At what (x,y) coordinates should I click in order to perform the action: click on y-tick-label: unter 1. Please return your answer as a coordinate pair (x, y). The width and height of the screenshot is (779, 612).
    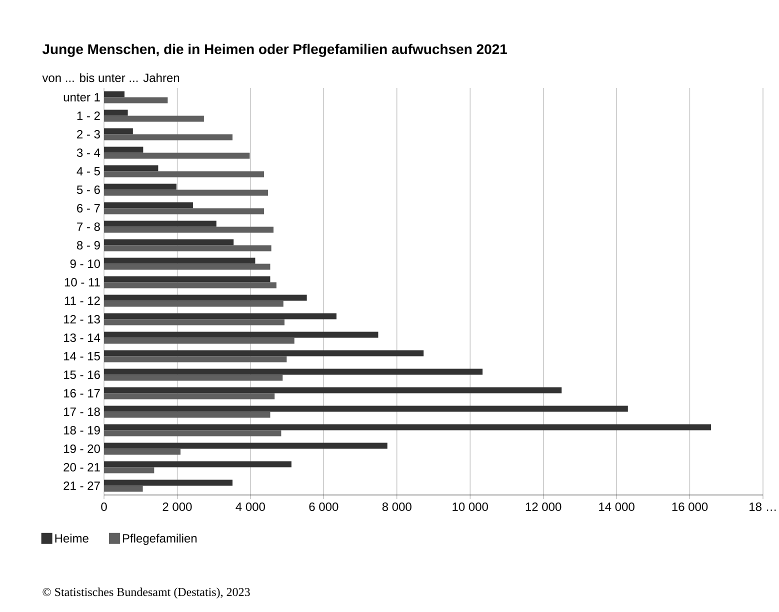
    Looking at the image, I should click on (82, 97).